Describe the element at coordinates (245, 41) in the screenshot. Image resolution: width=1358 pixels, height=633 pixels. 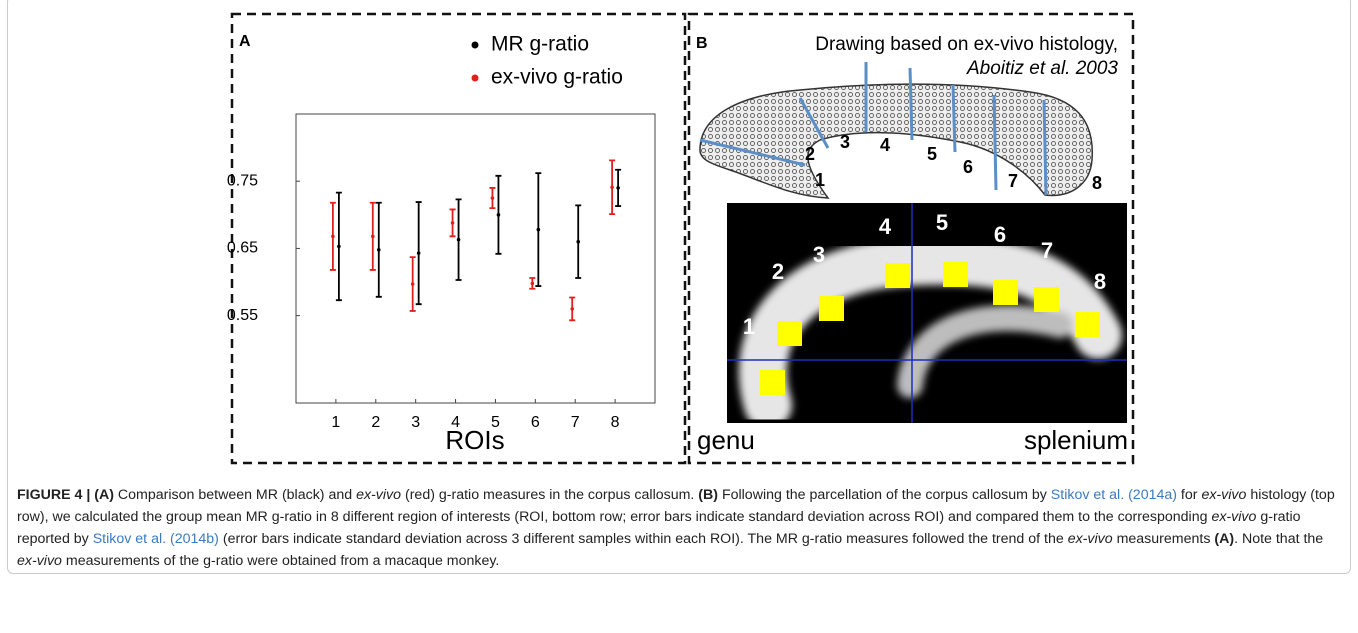
I see `panel-label: A` at that location.